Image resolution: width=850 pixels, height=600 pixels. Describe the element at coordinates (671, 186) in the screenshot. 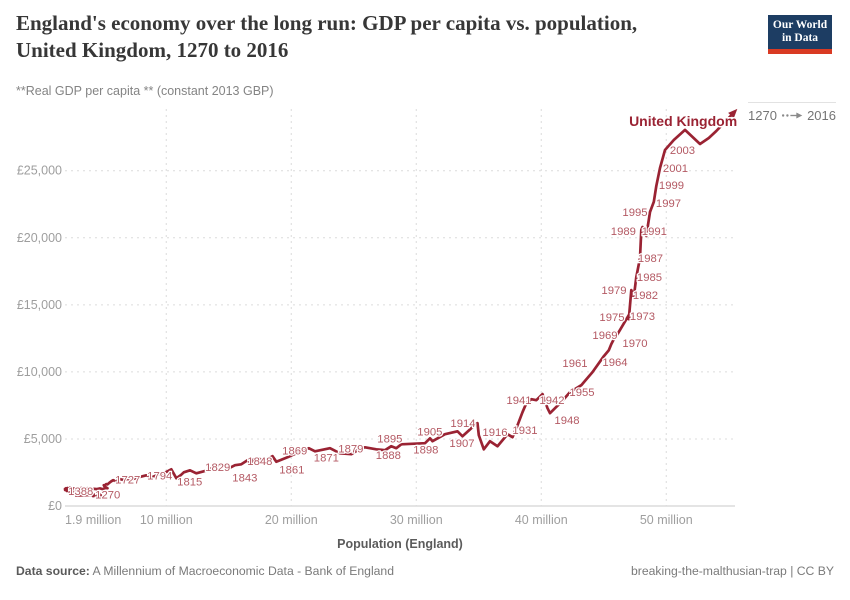

I see `year-label: 1999` at that location.